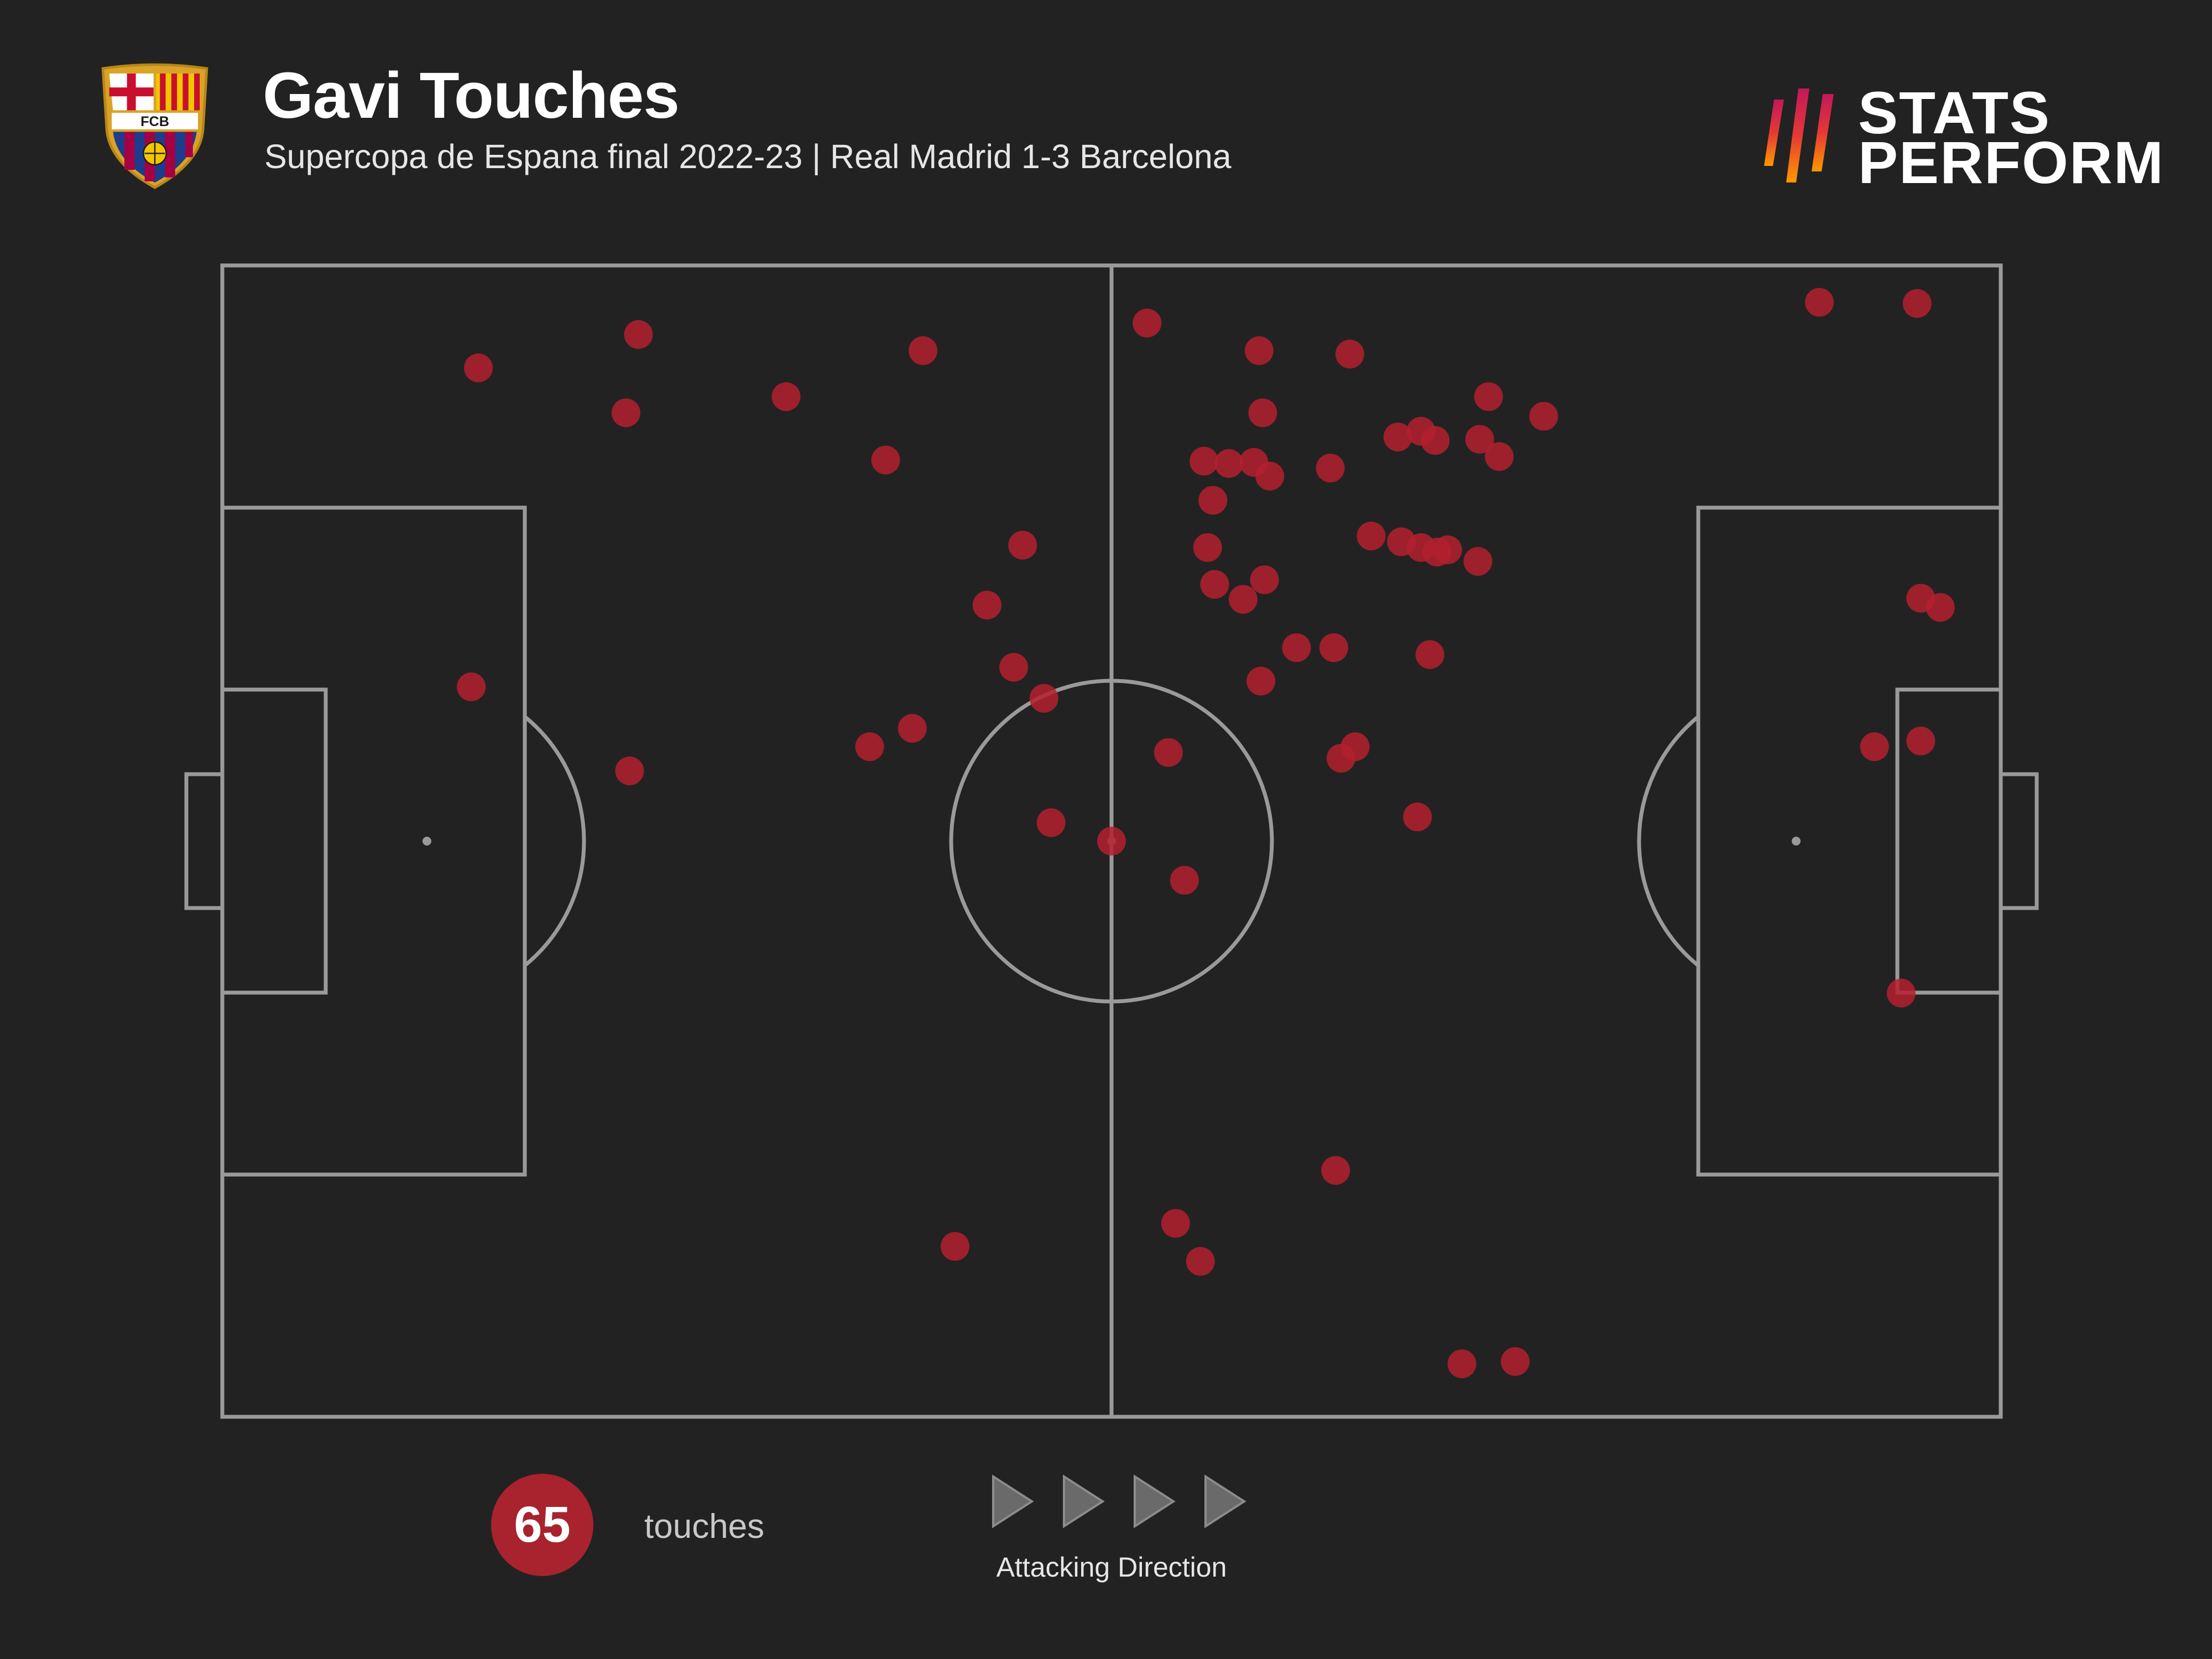 The width and height of the screenshot is (2212, 1659). Describe the element at coordinates (154, 122) in the screenshot. I see `crest-text: FCB` at that location.